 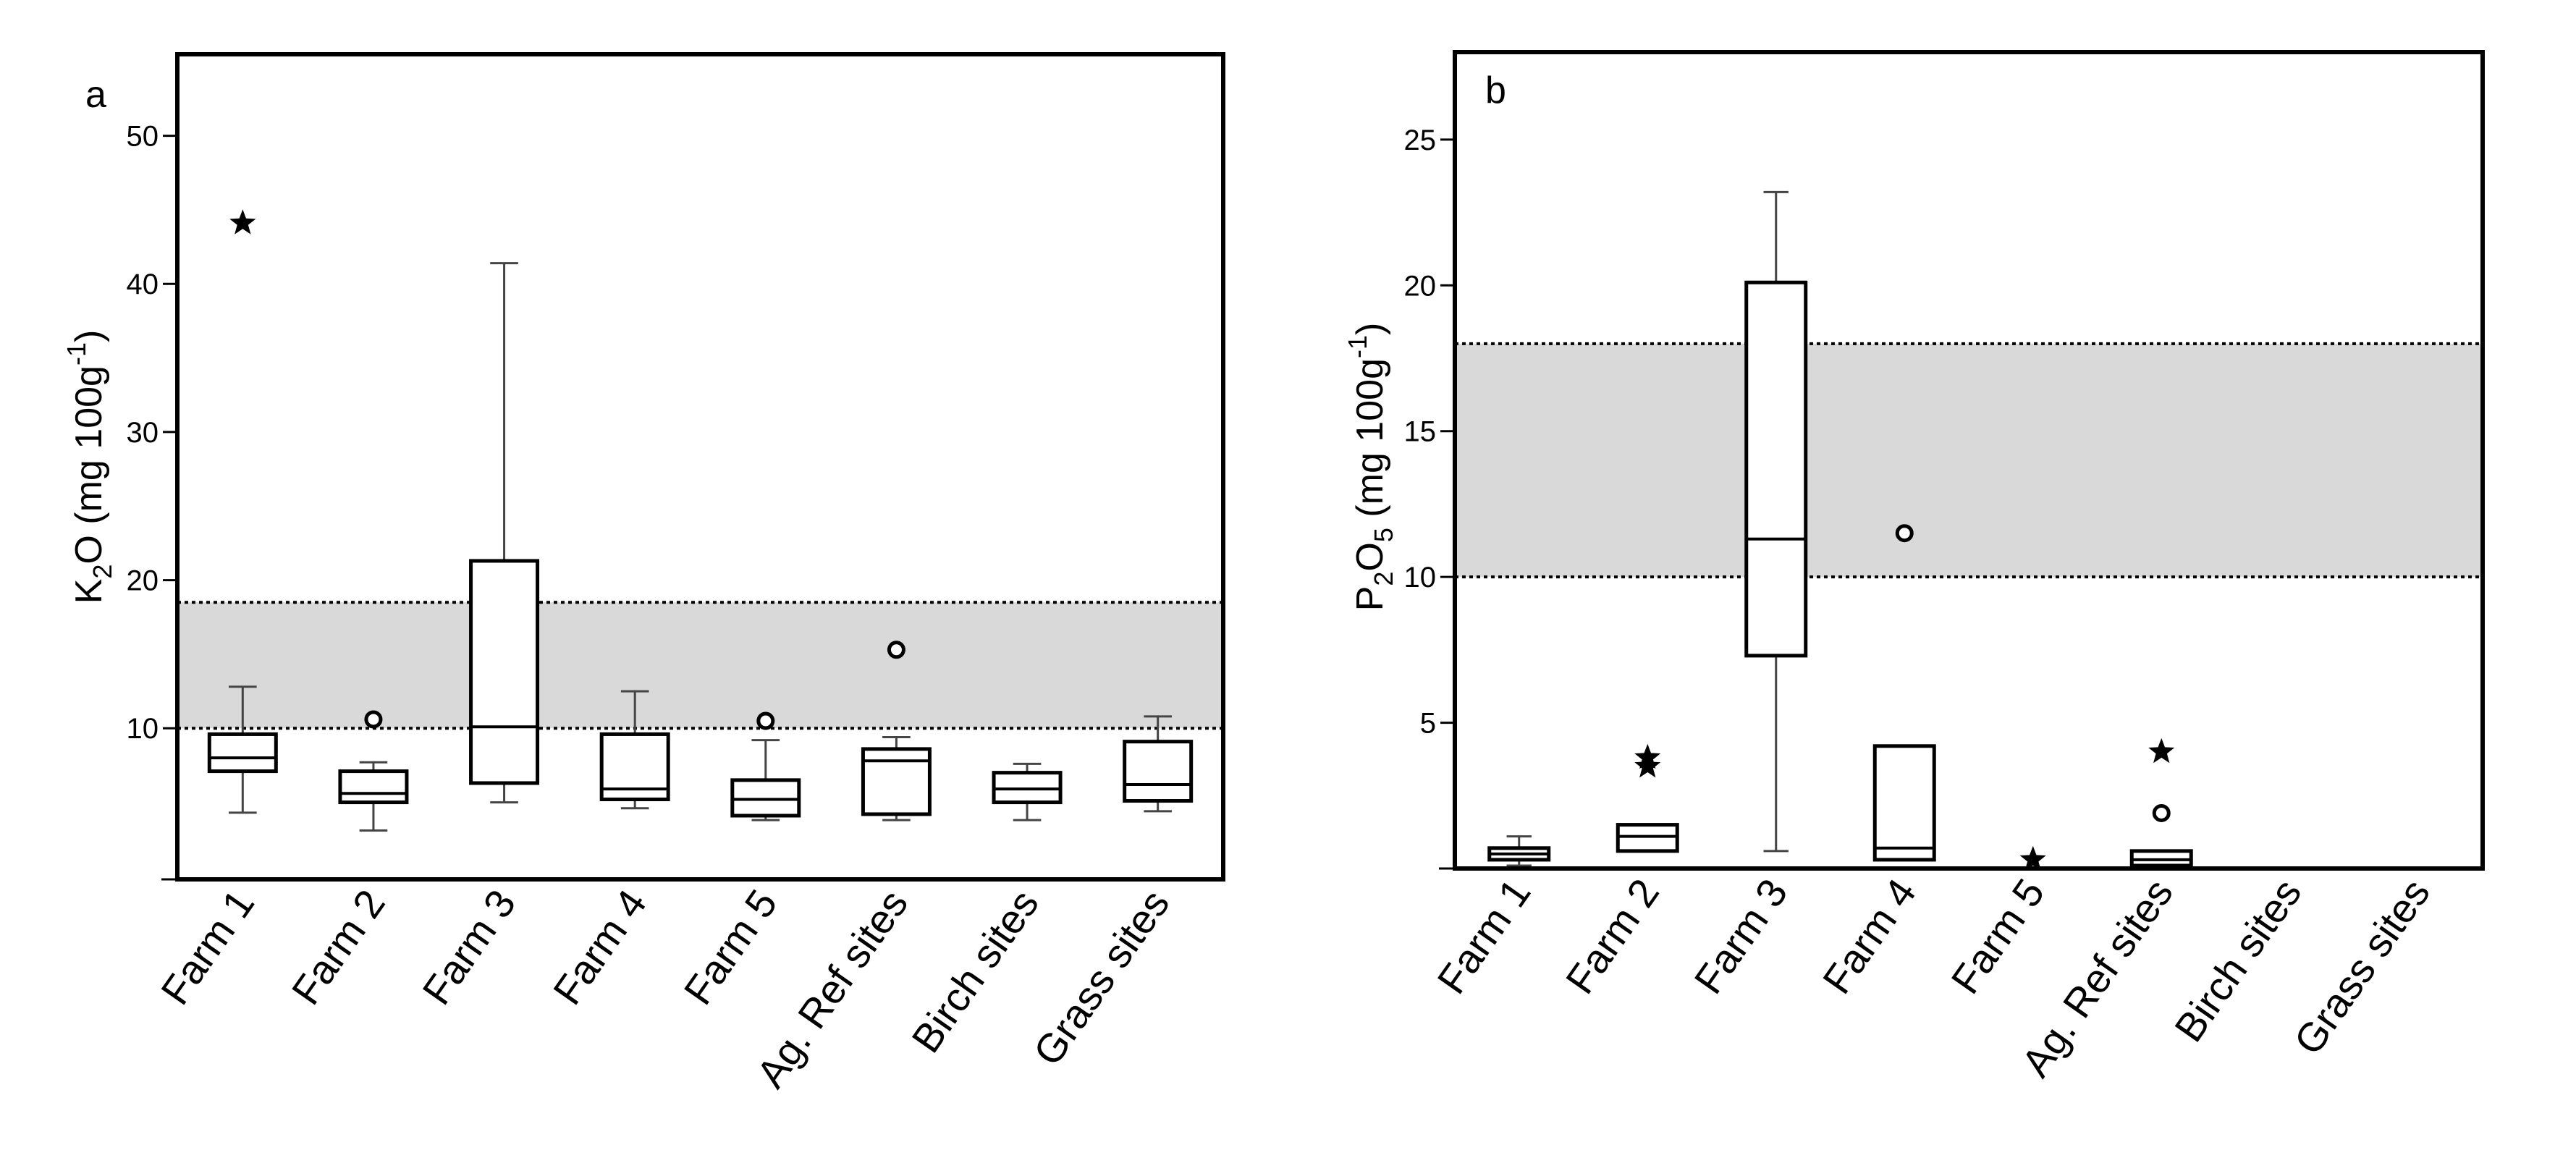 I want to click on y-title-part: O, so click(x=1370, y=556).